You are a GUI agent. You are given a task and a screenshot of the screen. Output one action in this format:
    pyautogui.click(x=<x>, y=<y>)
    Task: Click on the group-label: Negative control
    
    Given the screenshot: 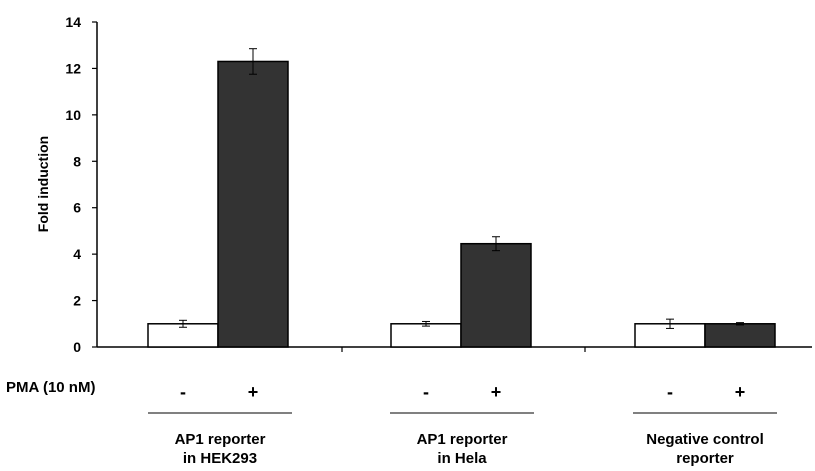 What is the action you would take?
    pyautogui.click(x=705, y=439)
    